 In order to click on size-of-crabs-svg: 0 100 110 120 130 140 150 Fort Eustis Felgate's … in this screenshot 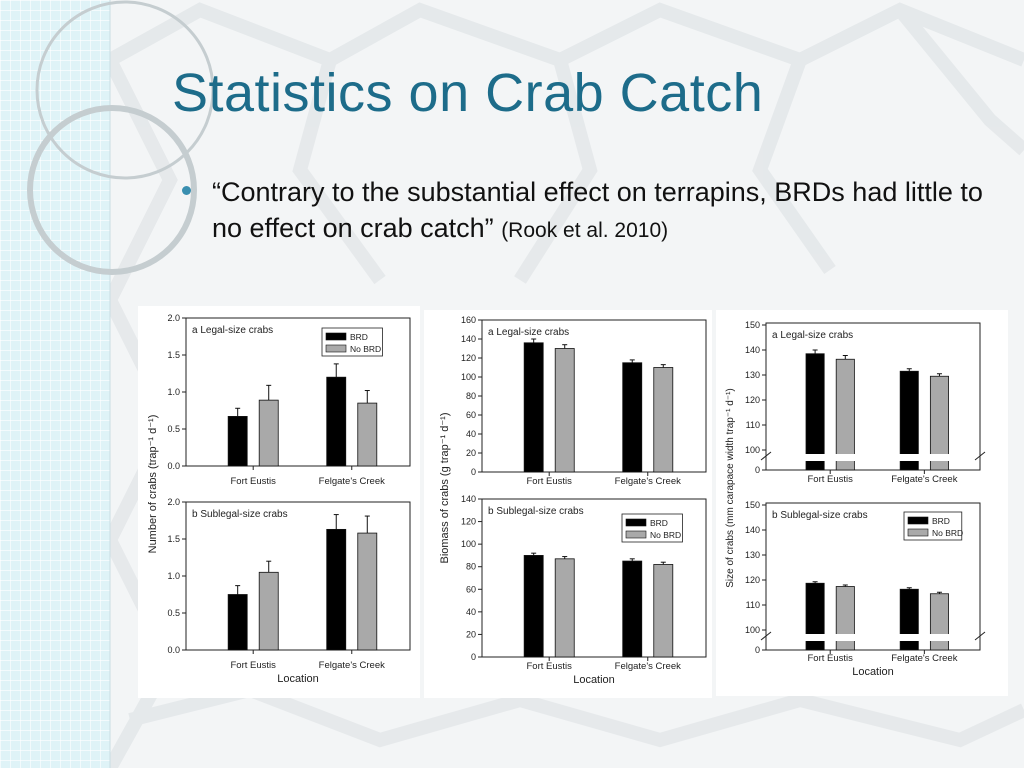, I will do `click(855, 499)`.